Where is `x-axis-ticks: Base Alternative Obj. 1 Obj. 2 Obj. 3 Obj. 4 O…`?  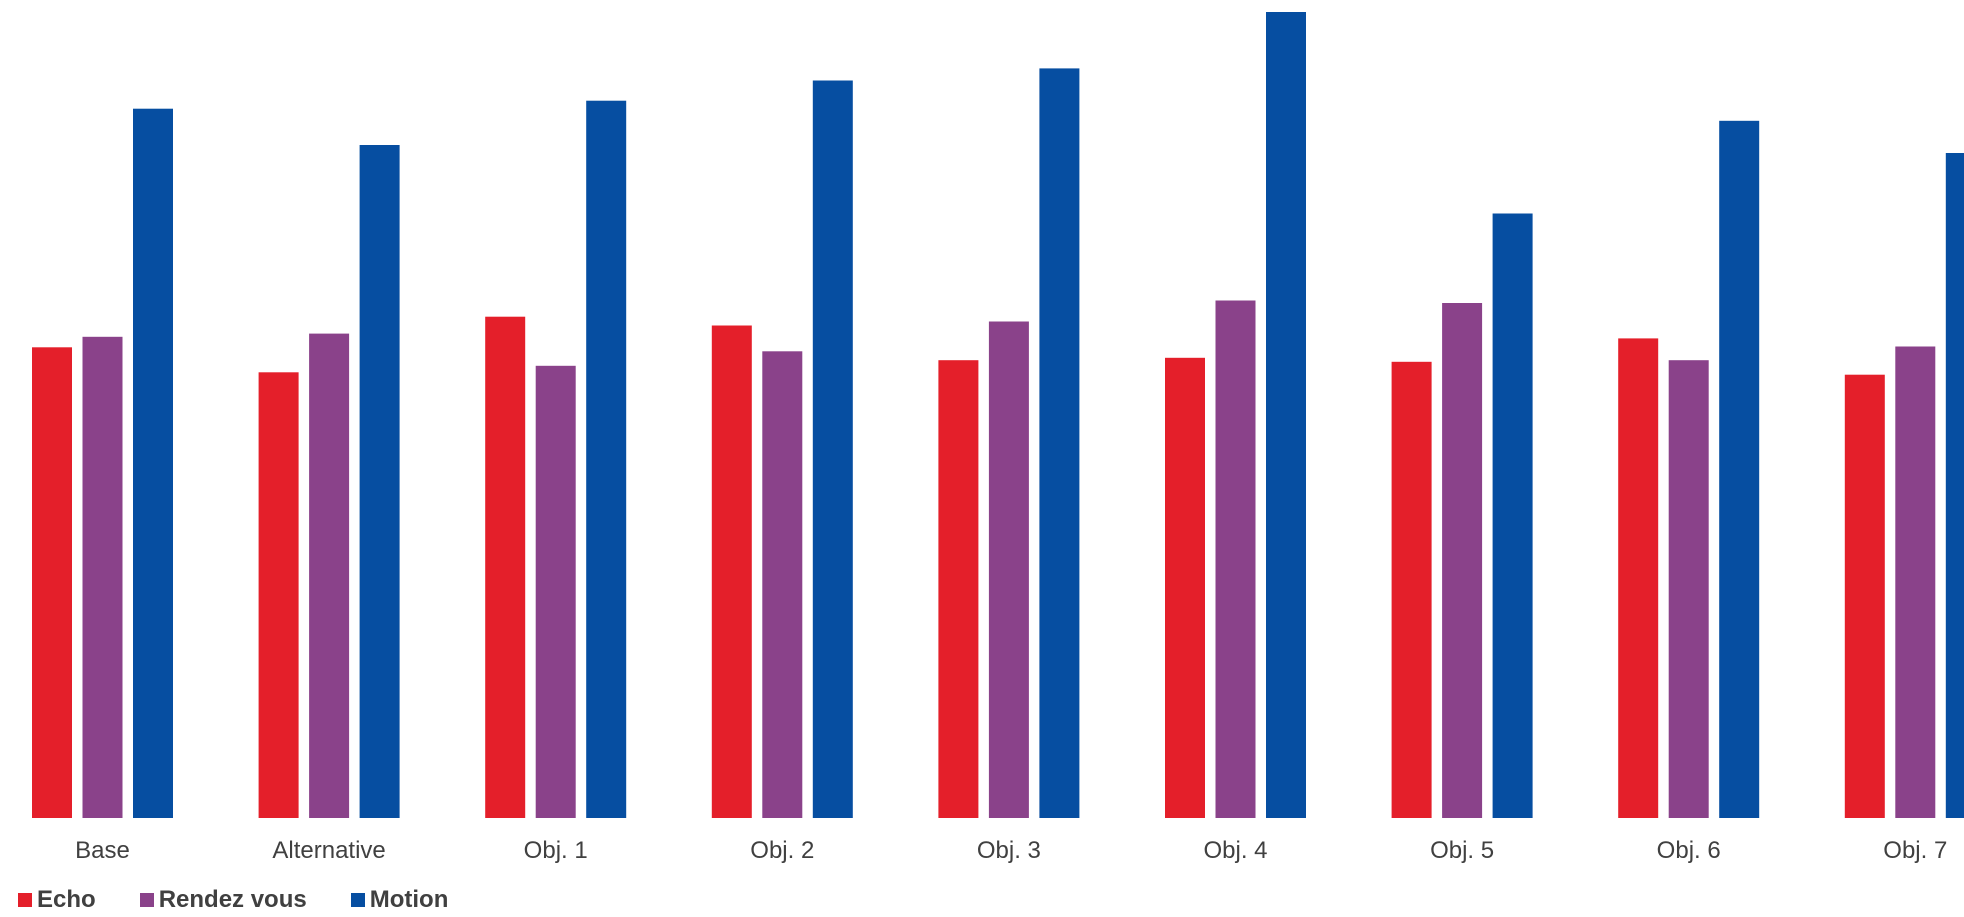 x-axis-ticks: Base Alternative Obj. 1 Obj. 2 Obj. 3 Obj. 4 O… is located at coordinates (1011, 850).